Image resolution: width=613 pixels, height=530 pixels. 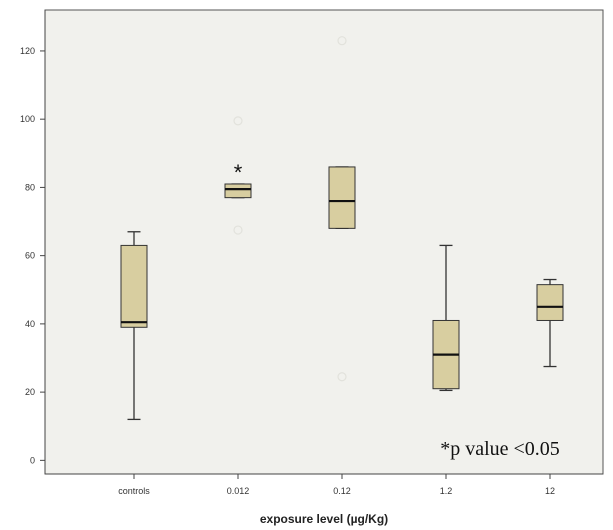 I want to click on y-tick-label: 20, so click(x=30, y=392).